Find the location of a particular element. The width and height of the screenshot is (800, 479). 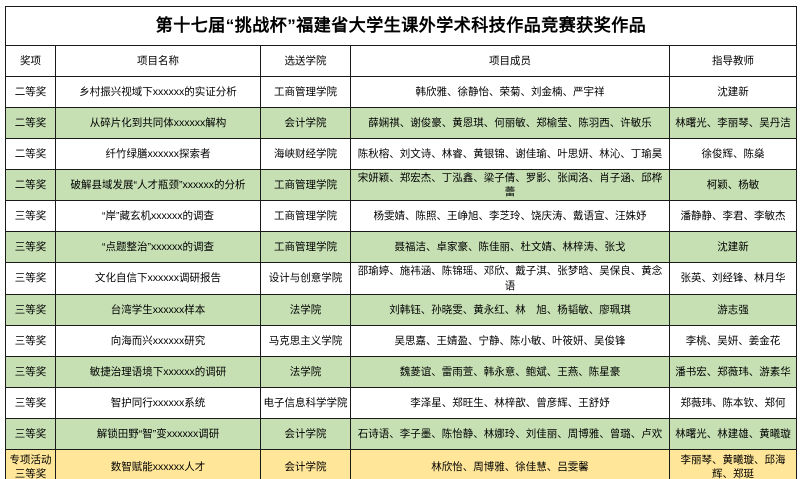

project-name-cell: 解锁田野“智”变xxxxxx调研 is located at coordinates (158, 433).